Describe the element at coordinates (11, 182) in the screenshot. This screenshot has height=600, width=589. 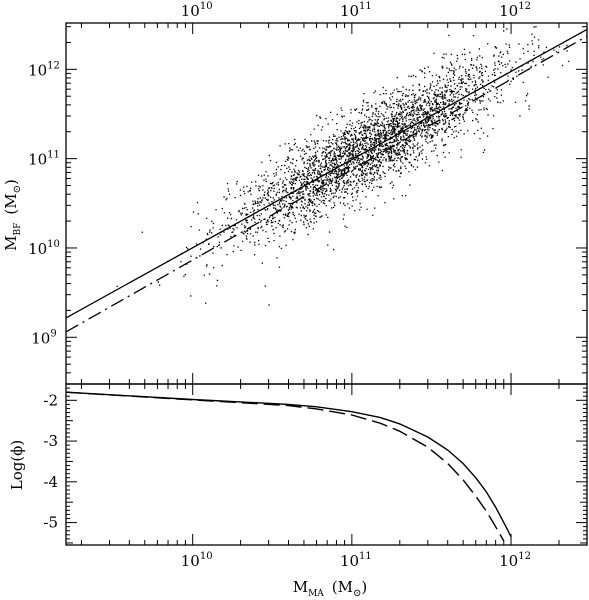
I see `top-y-axis-label-unit-close: )` at that location.